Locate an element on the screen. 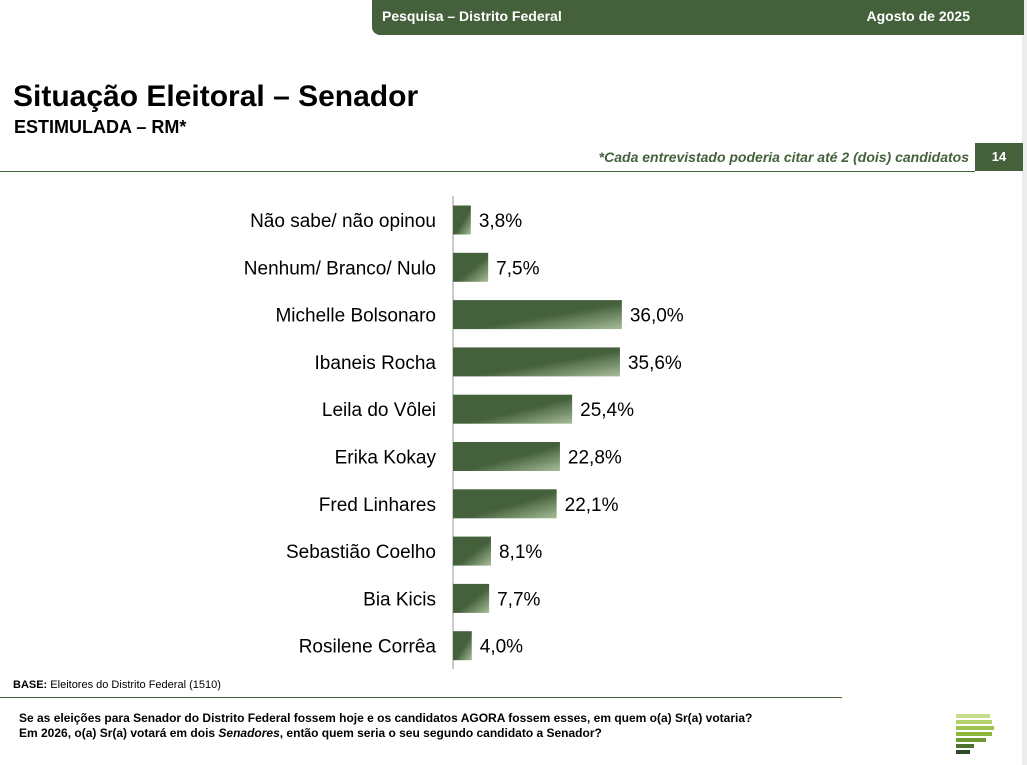 The image size is (1027, 765). question-line-2-start: Em 2026, o(a) Sr(a) votará em dois is located at coordinates (119, 733).